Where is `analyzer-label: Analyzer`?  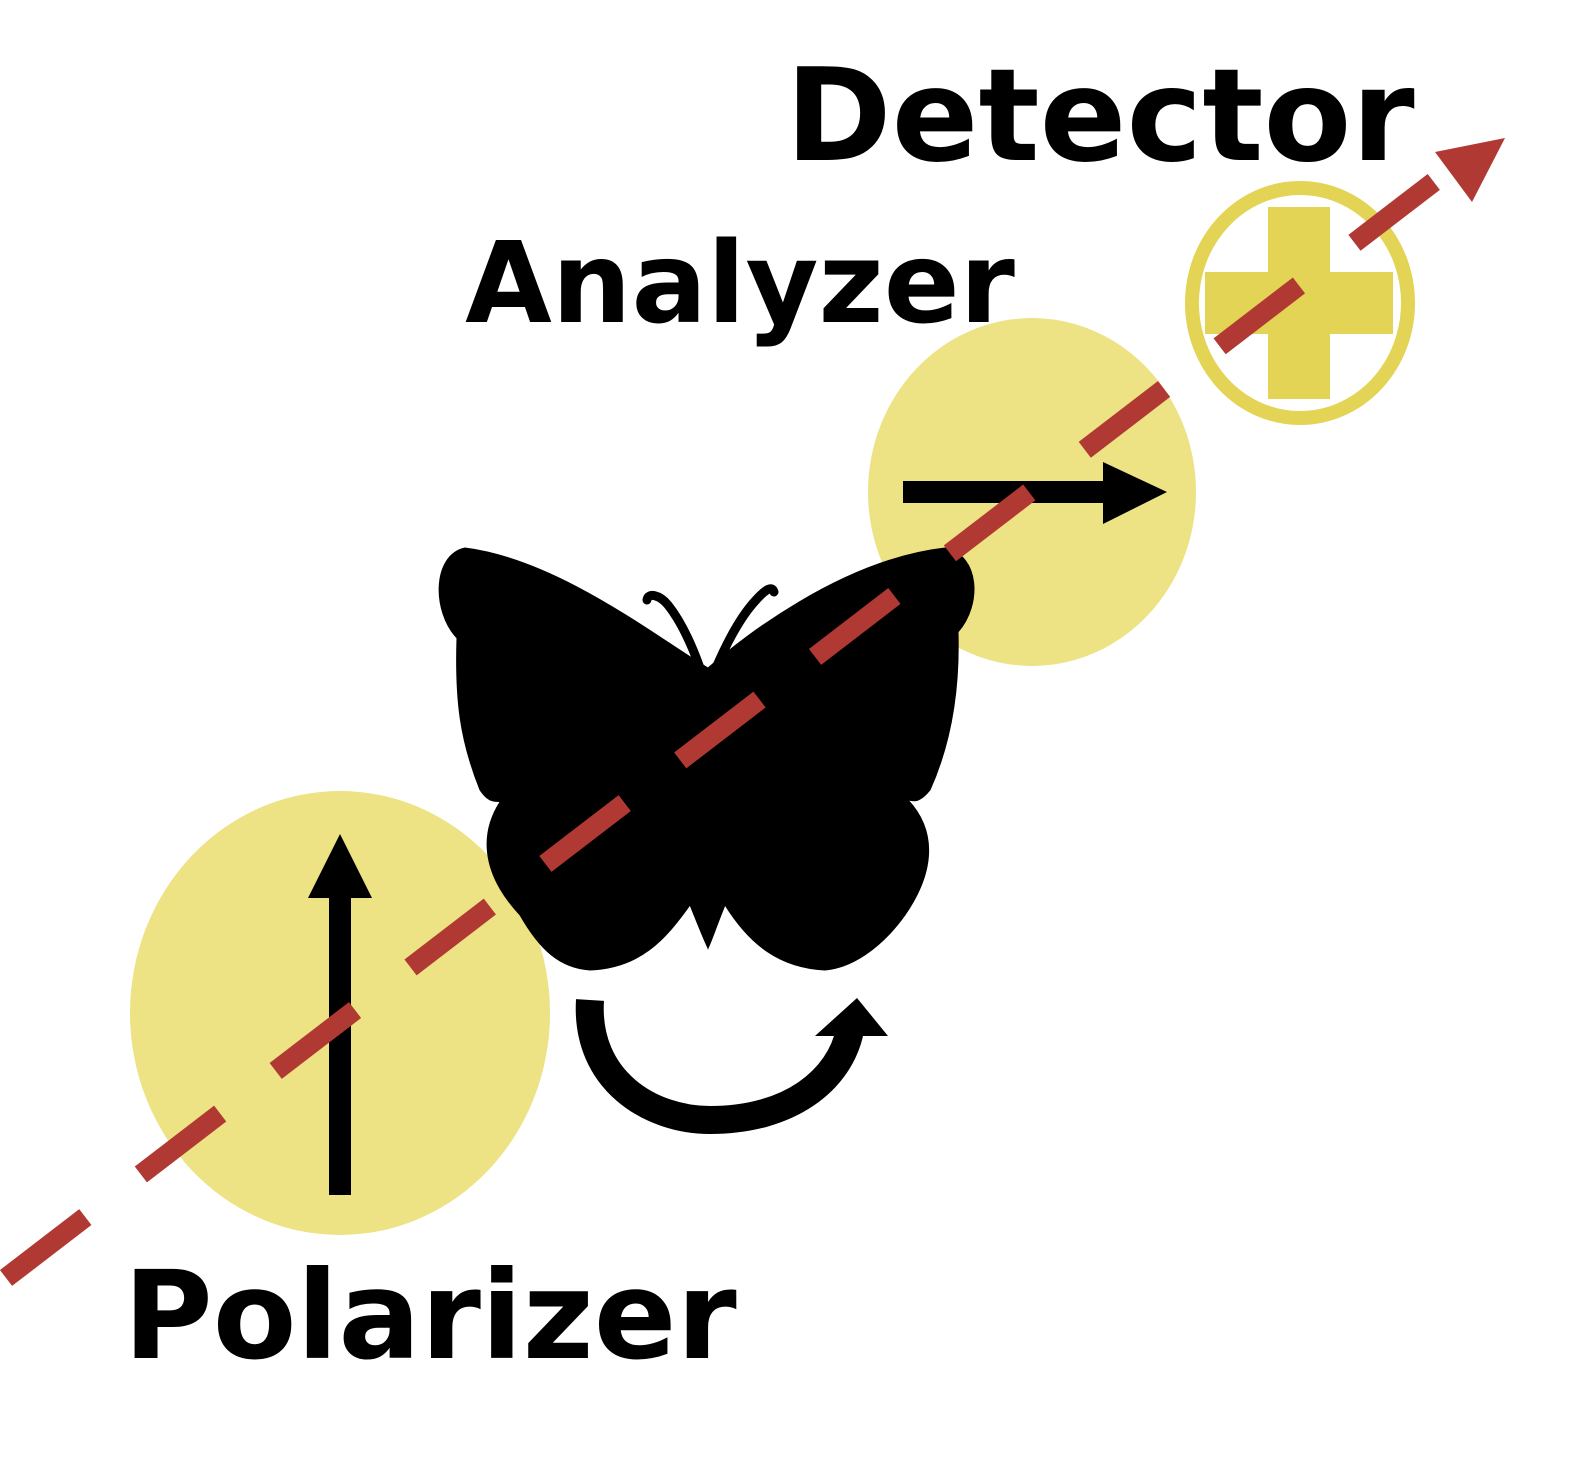
analyzer-label: Analyzer is located at coordinates (740, 284).